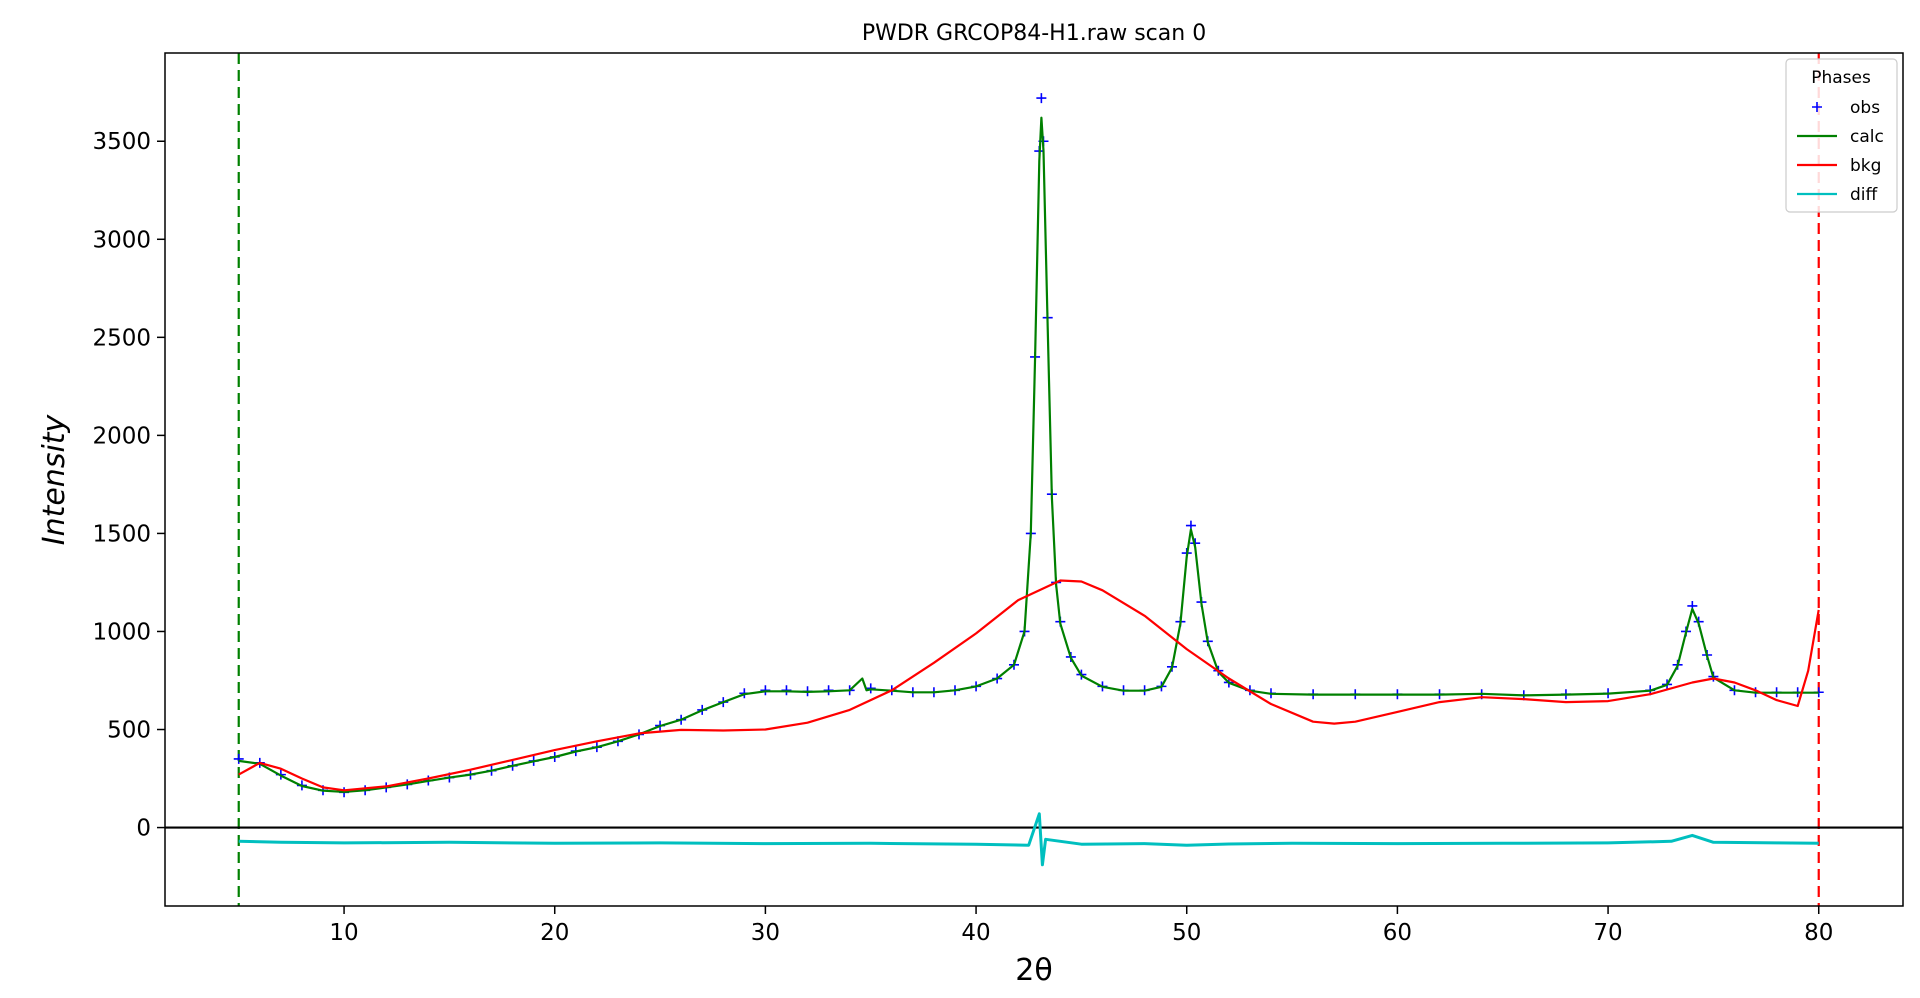 The width and height of the screenshot is (1920, 998). Describe the element at coordinates (1817, 107) in the screenshot. I see `legend-marker` at that location.